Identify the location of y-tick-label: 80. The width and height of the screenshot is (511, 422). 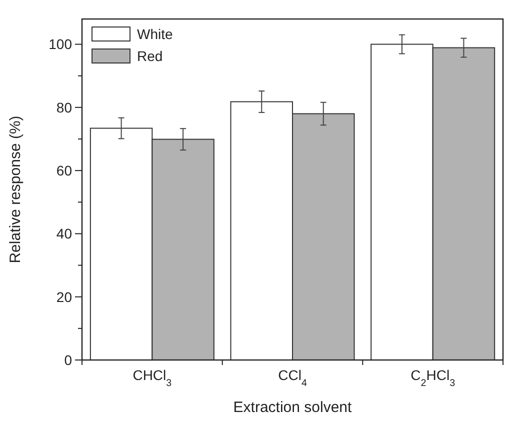
(64, 107).